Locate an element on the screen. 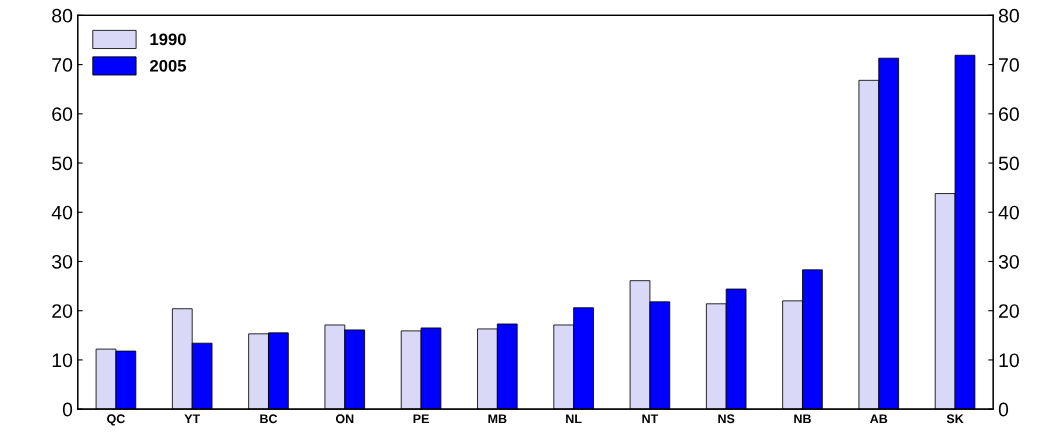 This screenshot has height=439, width=1051. x-tick-label: PE is located at coordinates (421, 419).